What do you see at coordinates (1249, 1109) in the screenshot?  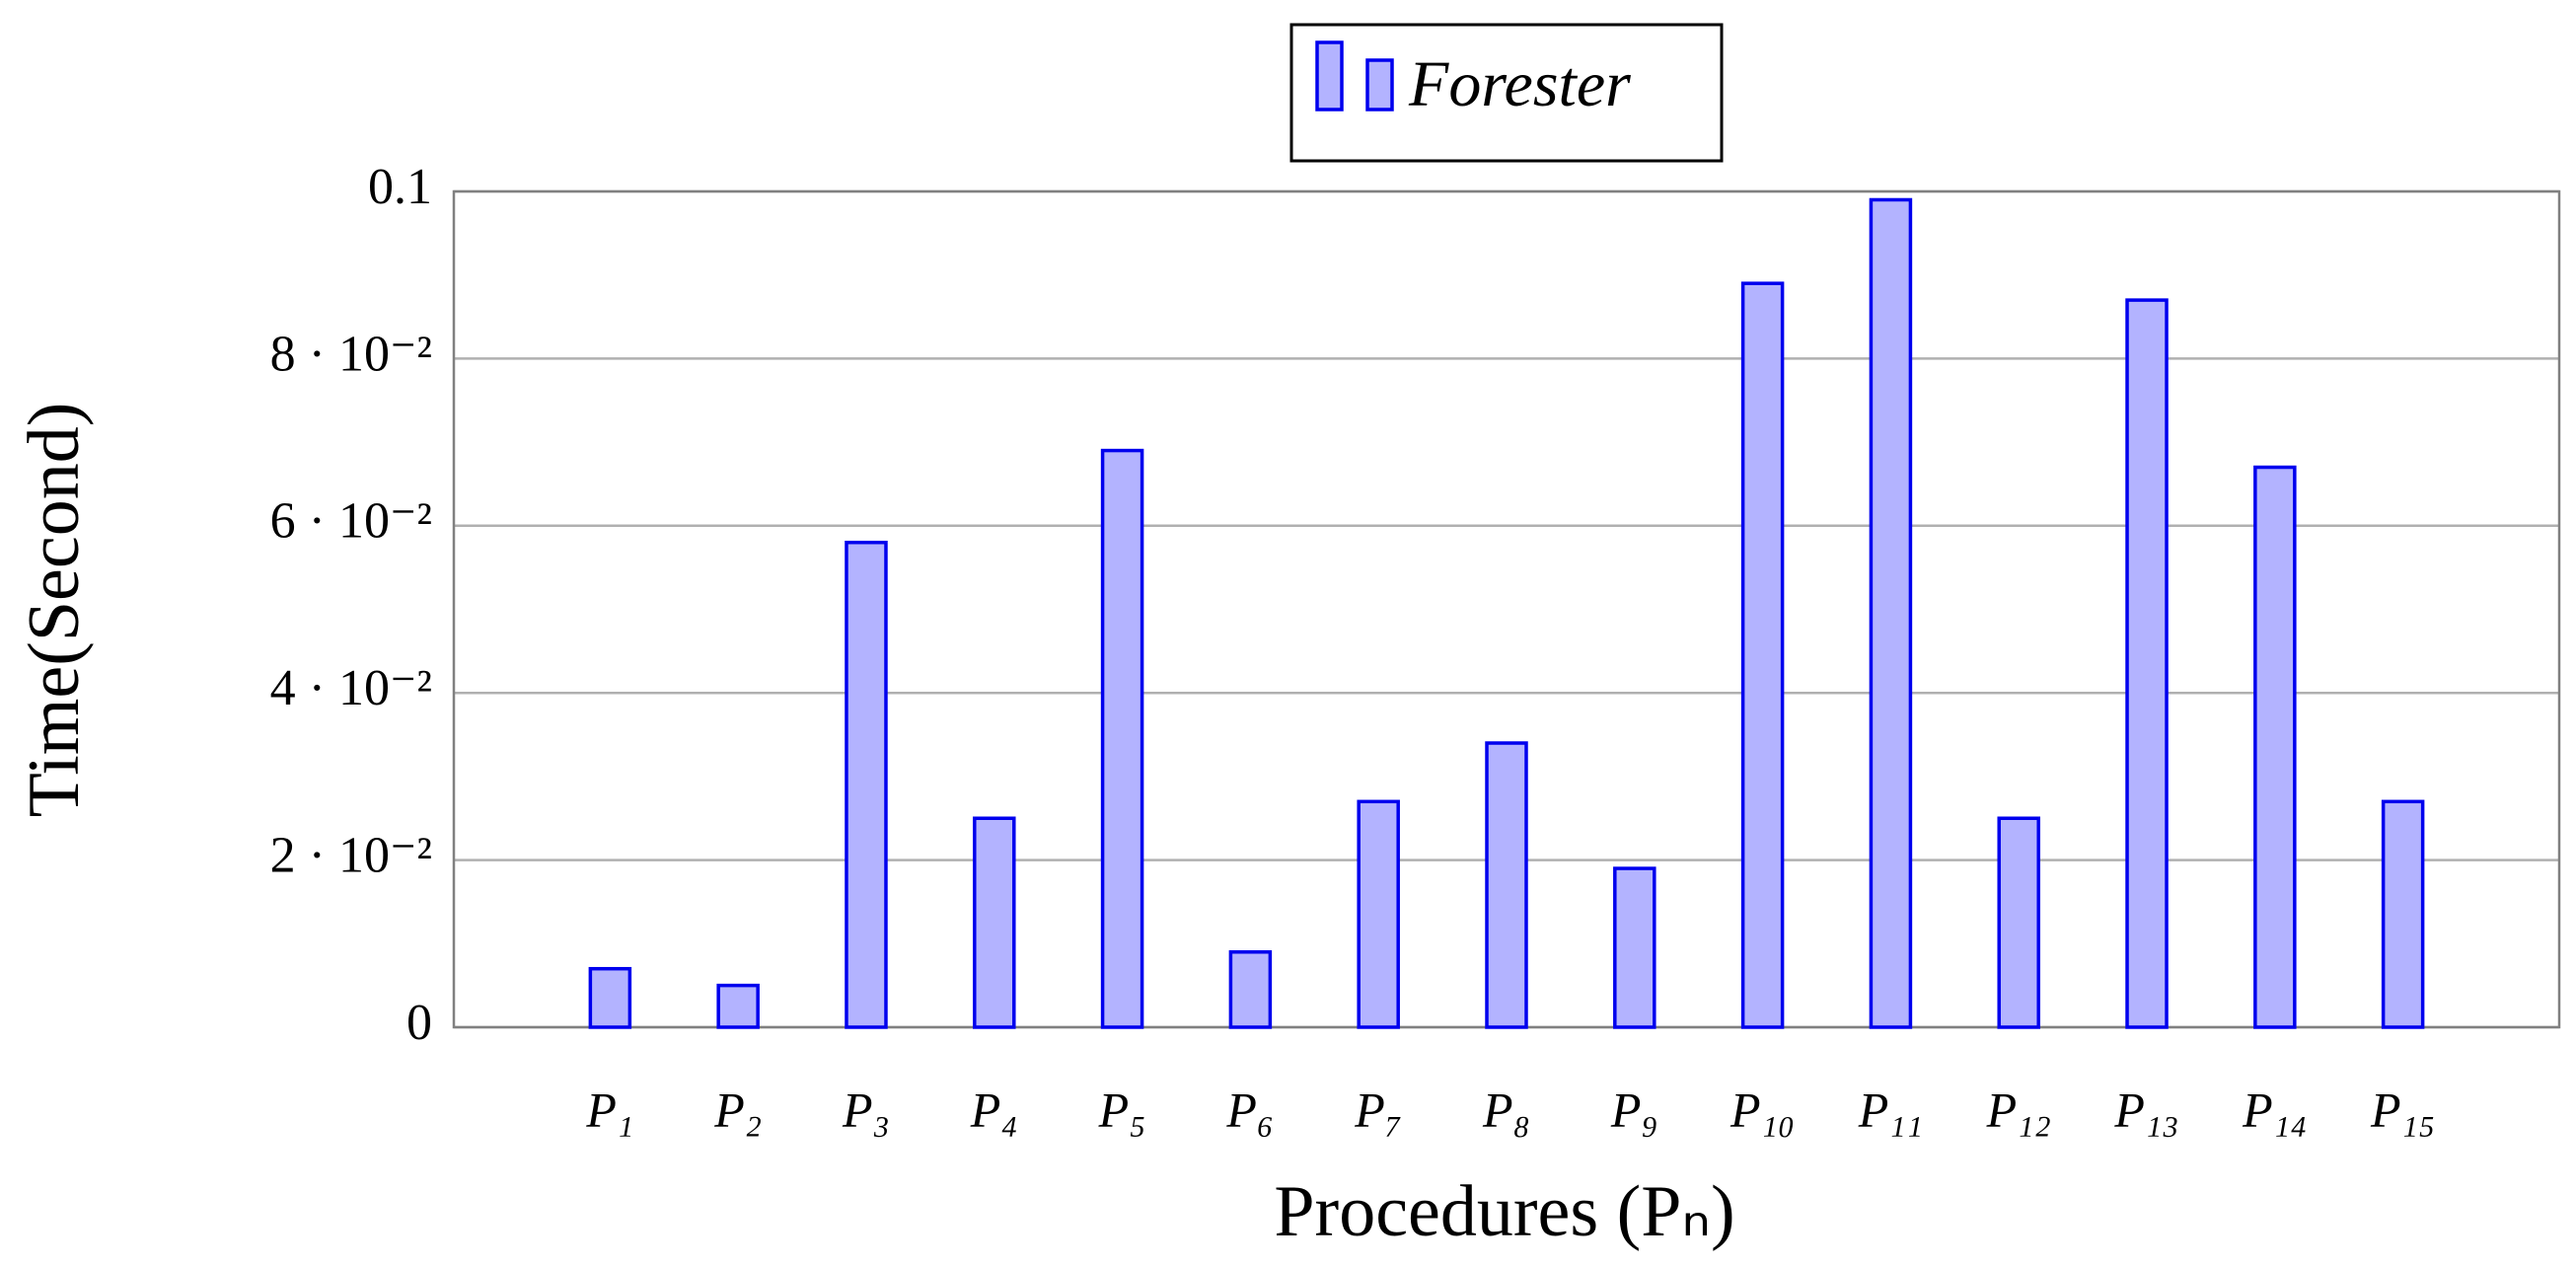 I see `x-tick-label: P₆` at bounding box center [1249, 1109].